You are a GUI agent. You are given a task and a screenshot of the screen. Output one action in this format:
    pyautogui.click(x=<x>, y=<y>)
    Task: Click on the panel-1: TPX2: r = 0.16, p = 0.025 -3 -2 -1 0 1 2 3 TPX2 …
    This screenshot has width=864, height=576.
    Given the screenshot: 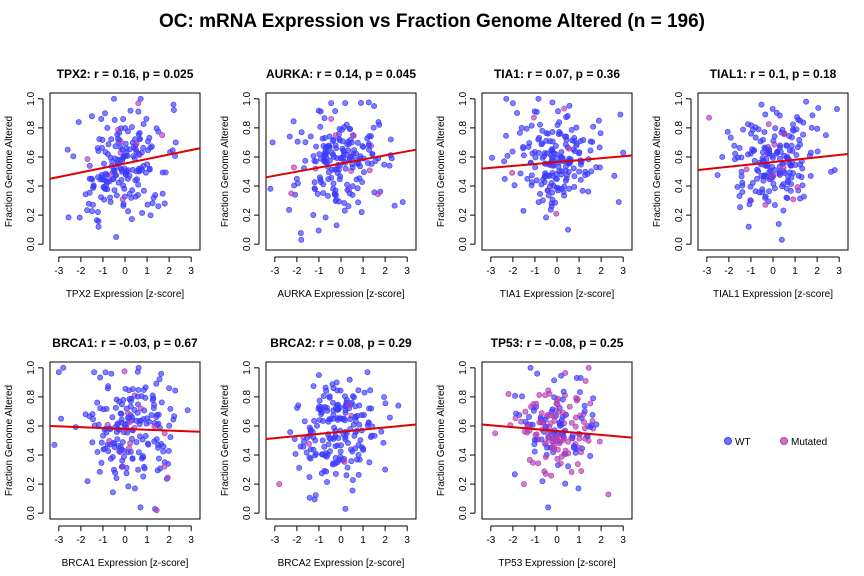 What is the action you would take?
    pyautogui.click(x=102, y=183)
    